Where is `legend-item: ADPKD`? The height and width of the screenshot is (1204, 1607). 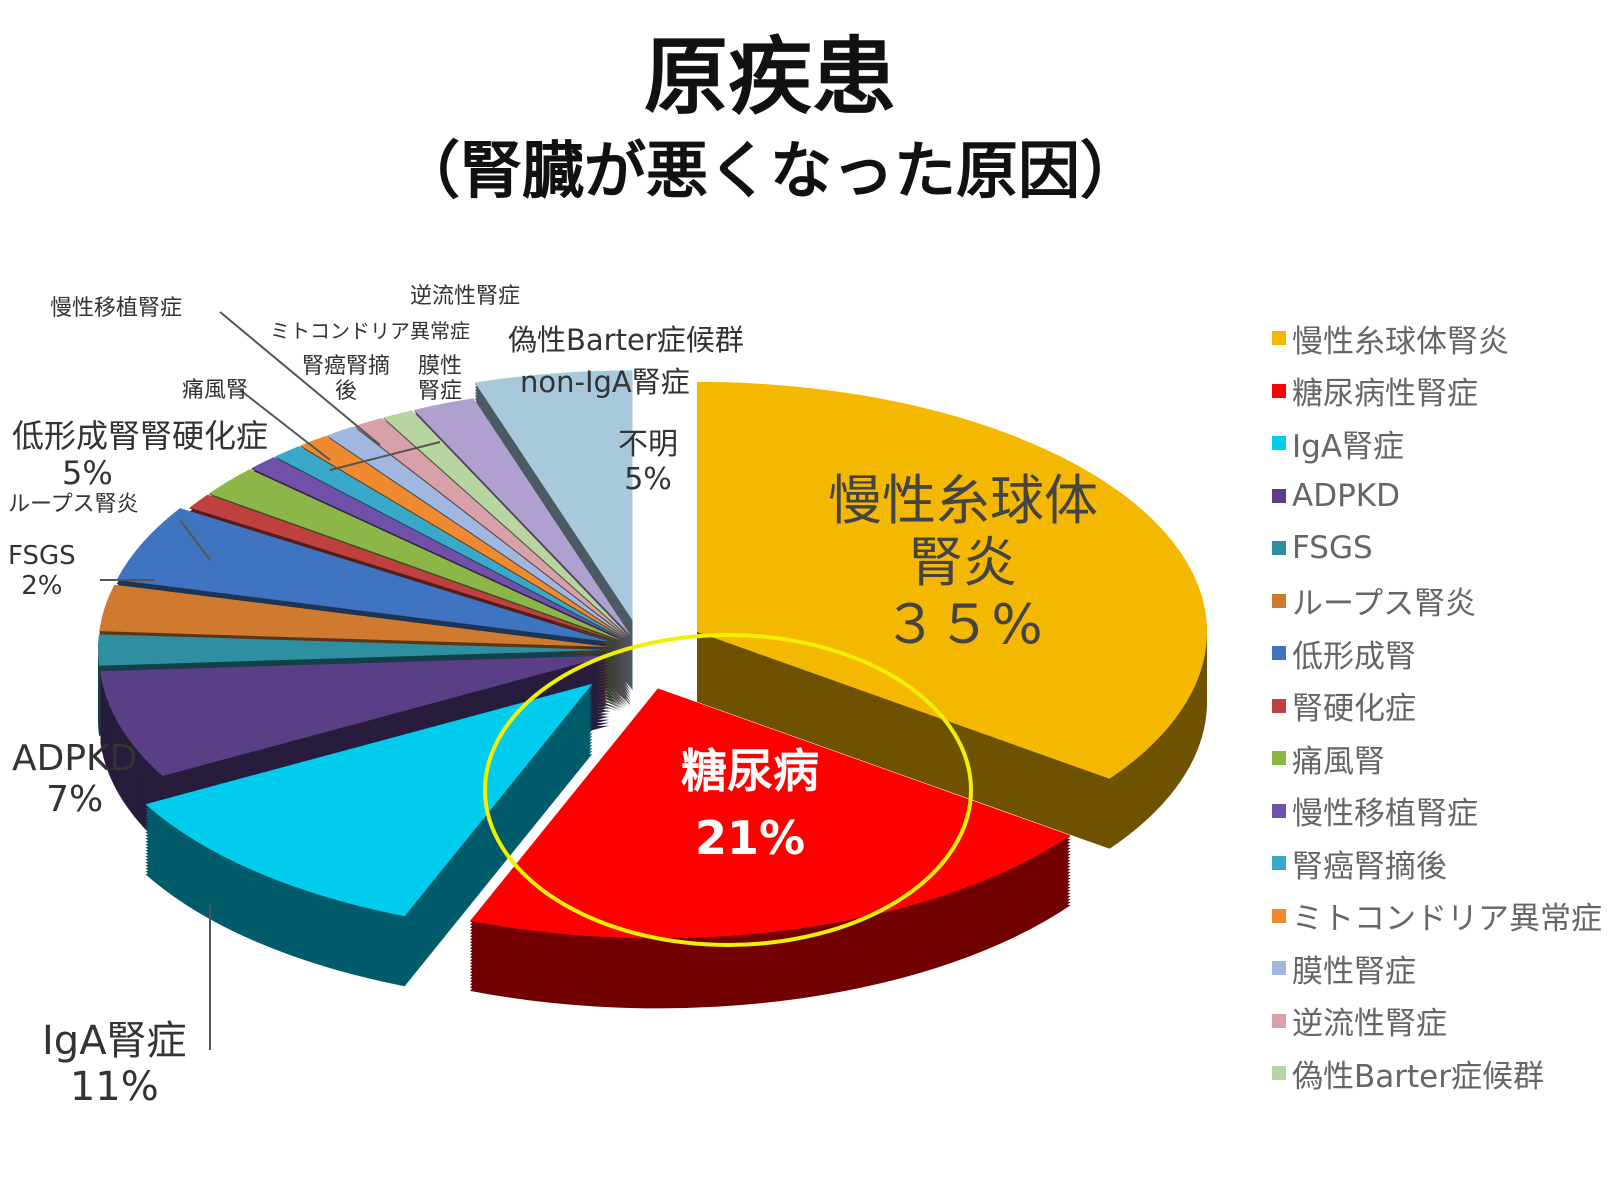
legend-item: ADPKD is located at coordinates (1437, 496).